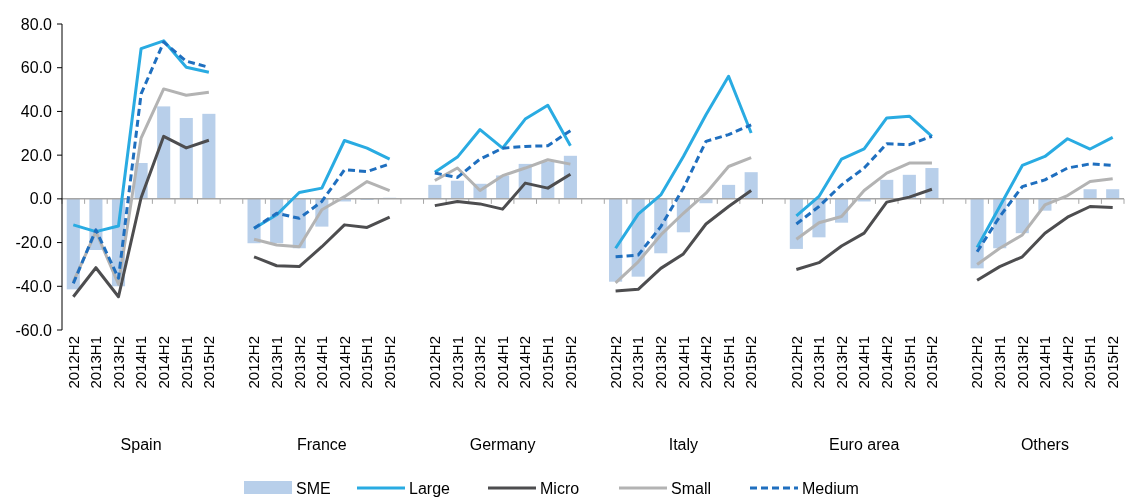 This screenshot has height=498, width=1134. I want to click on y-tick-label: -40.0, so click(34, 286).